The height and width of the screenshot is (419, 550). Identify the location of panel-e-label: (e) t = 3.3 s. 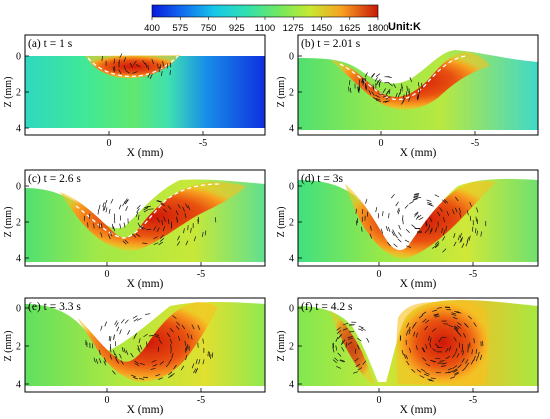
(54, 307).